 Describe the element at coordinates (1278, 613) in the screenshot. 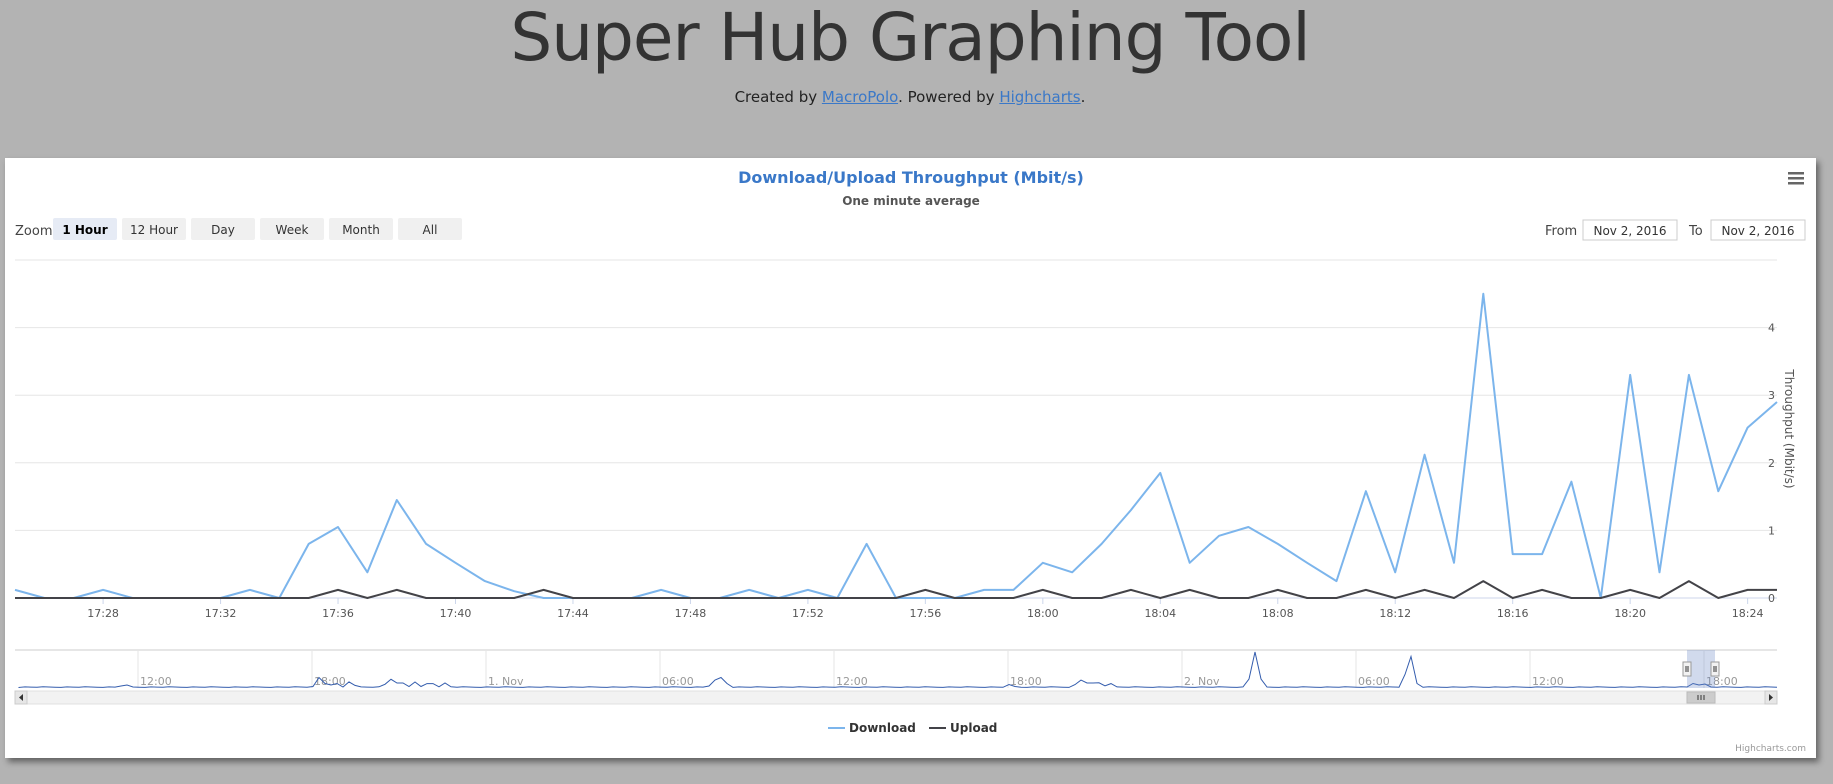

I see `x-tick-label: 18:08` at that location.